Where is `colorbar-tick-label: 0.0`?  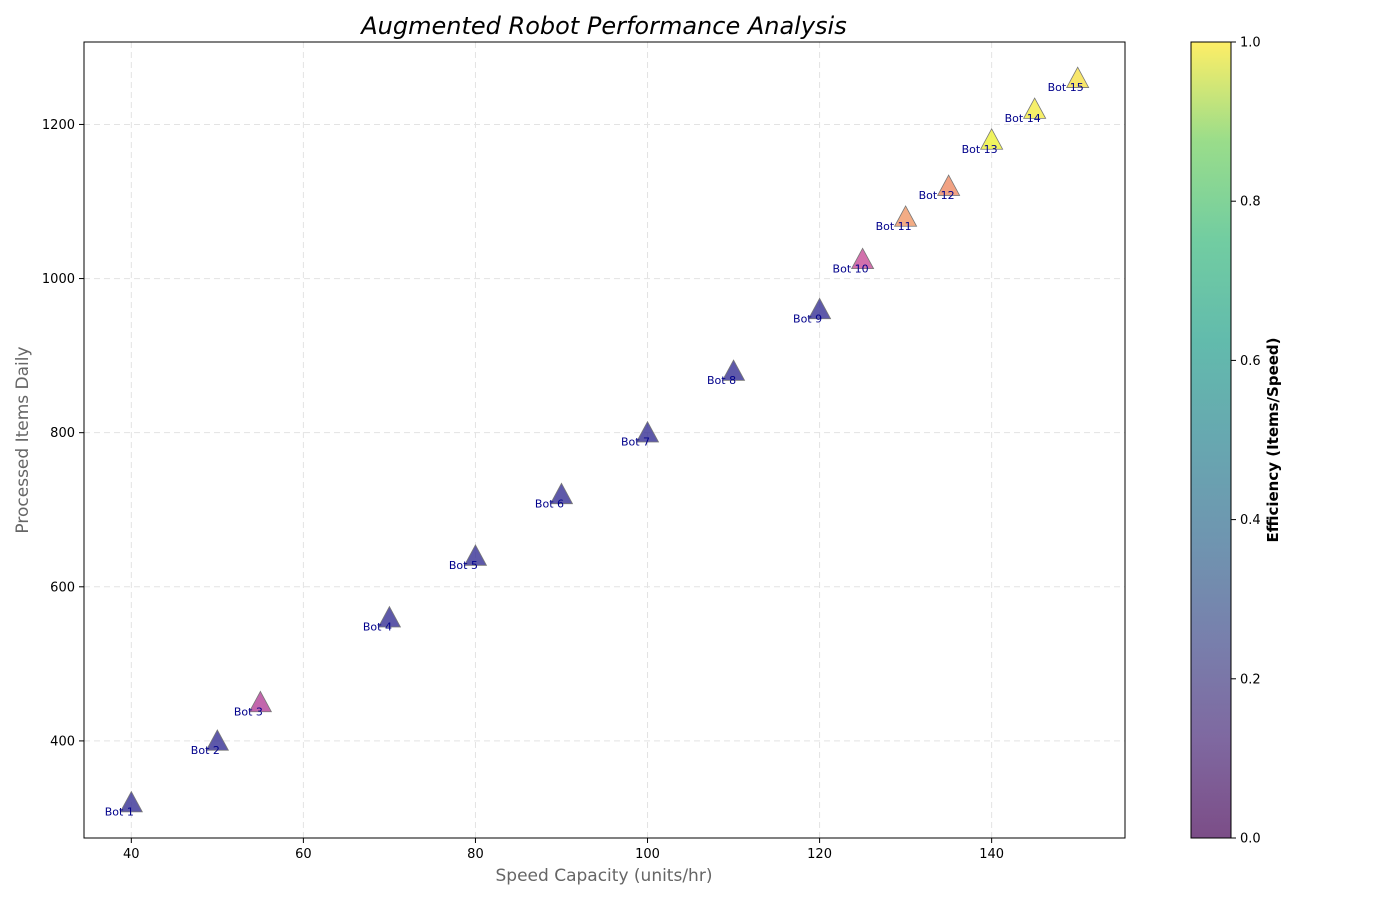 colorbar-tick-label: 0.0 is located at coordinates (1250, 839).